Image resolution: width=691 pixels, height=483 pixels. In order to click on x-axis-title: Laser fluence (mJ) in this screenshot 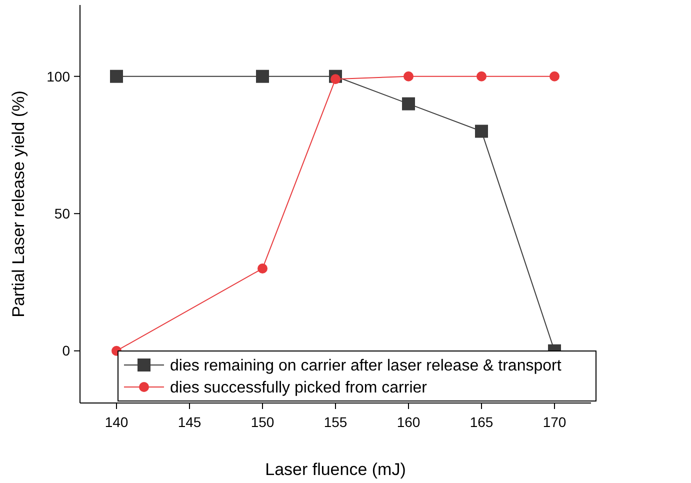, I will do `click(335, 469)`.